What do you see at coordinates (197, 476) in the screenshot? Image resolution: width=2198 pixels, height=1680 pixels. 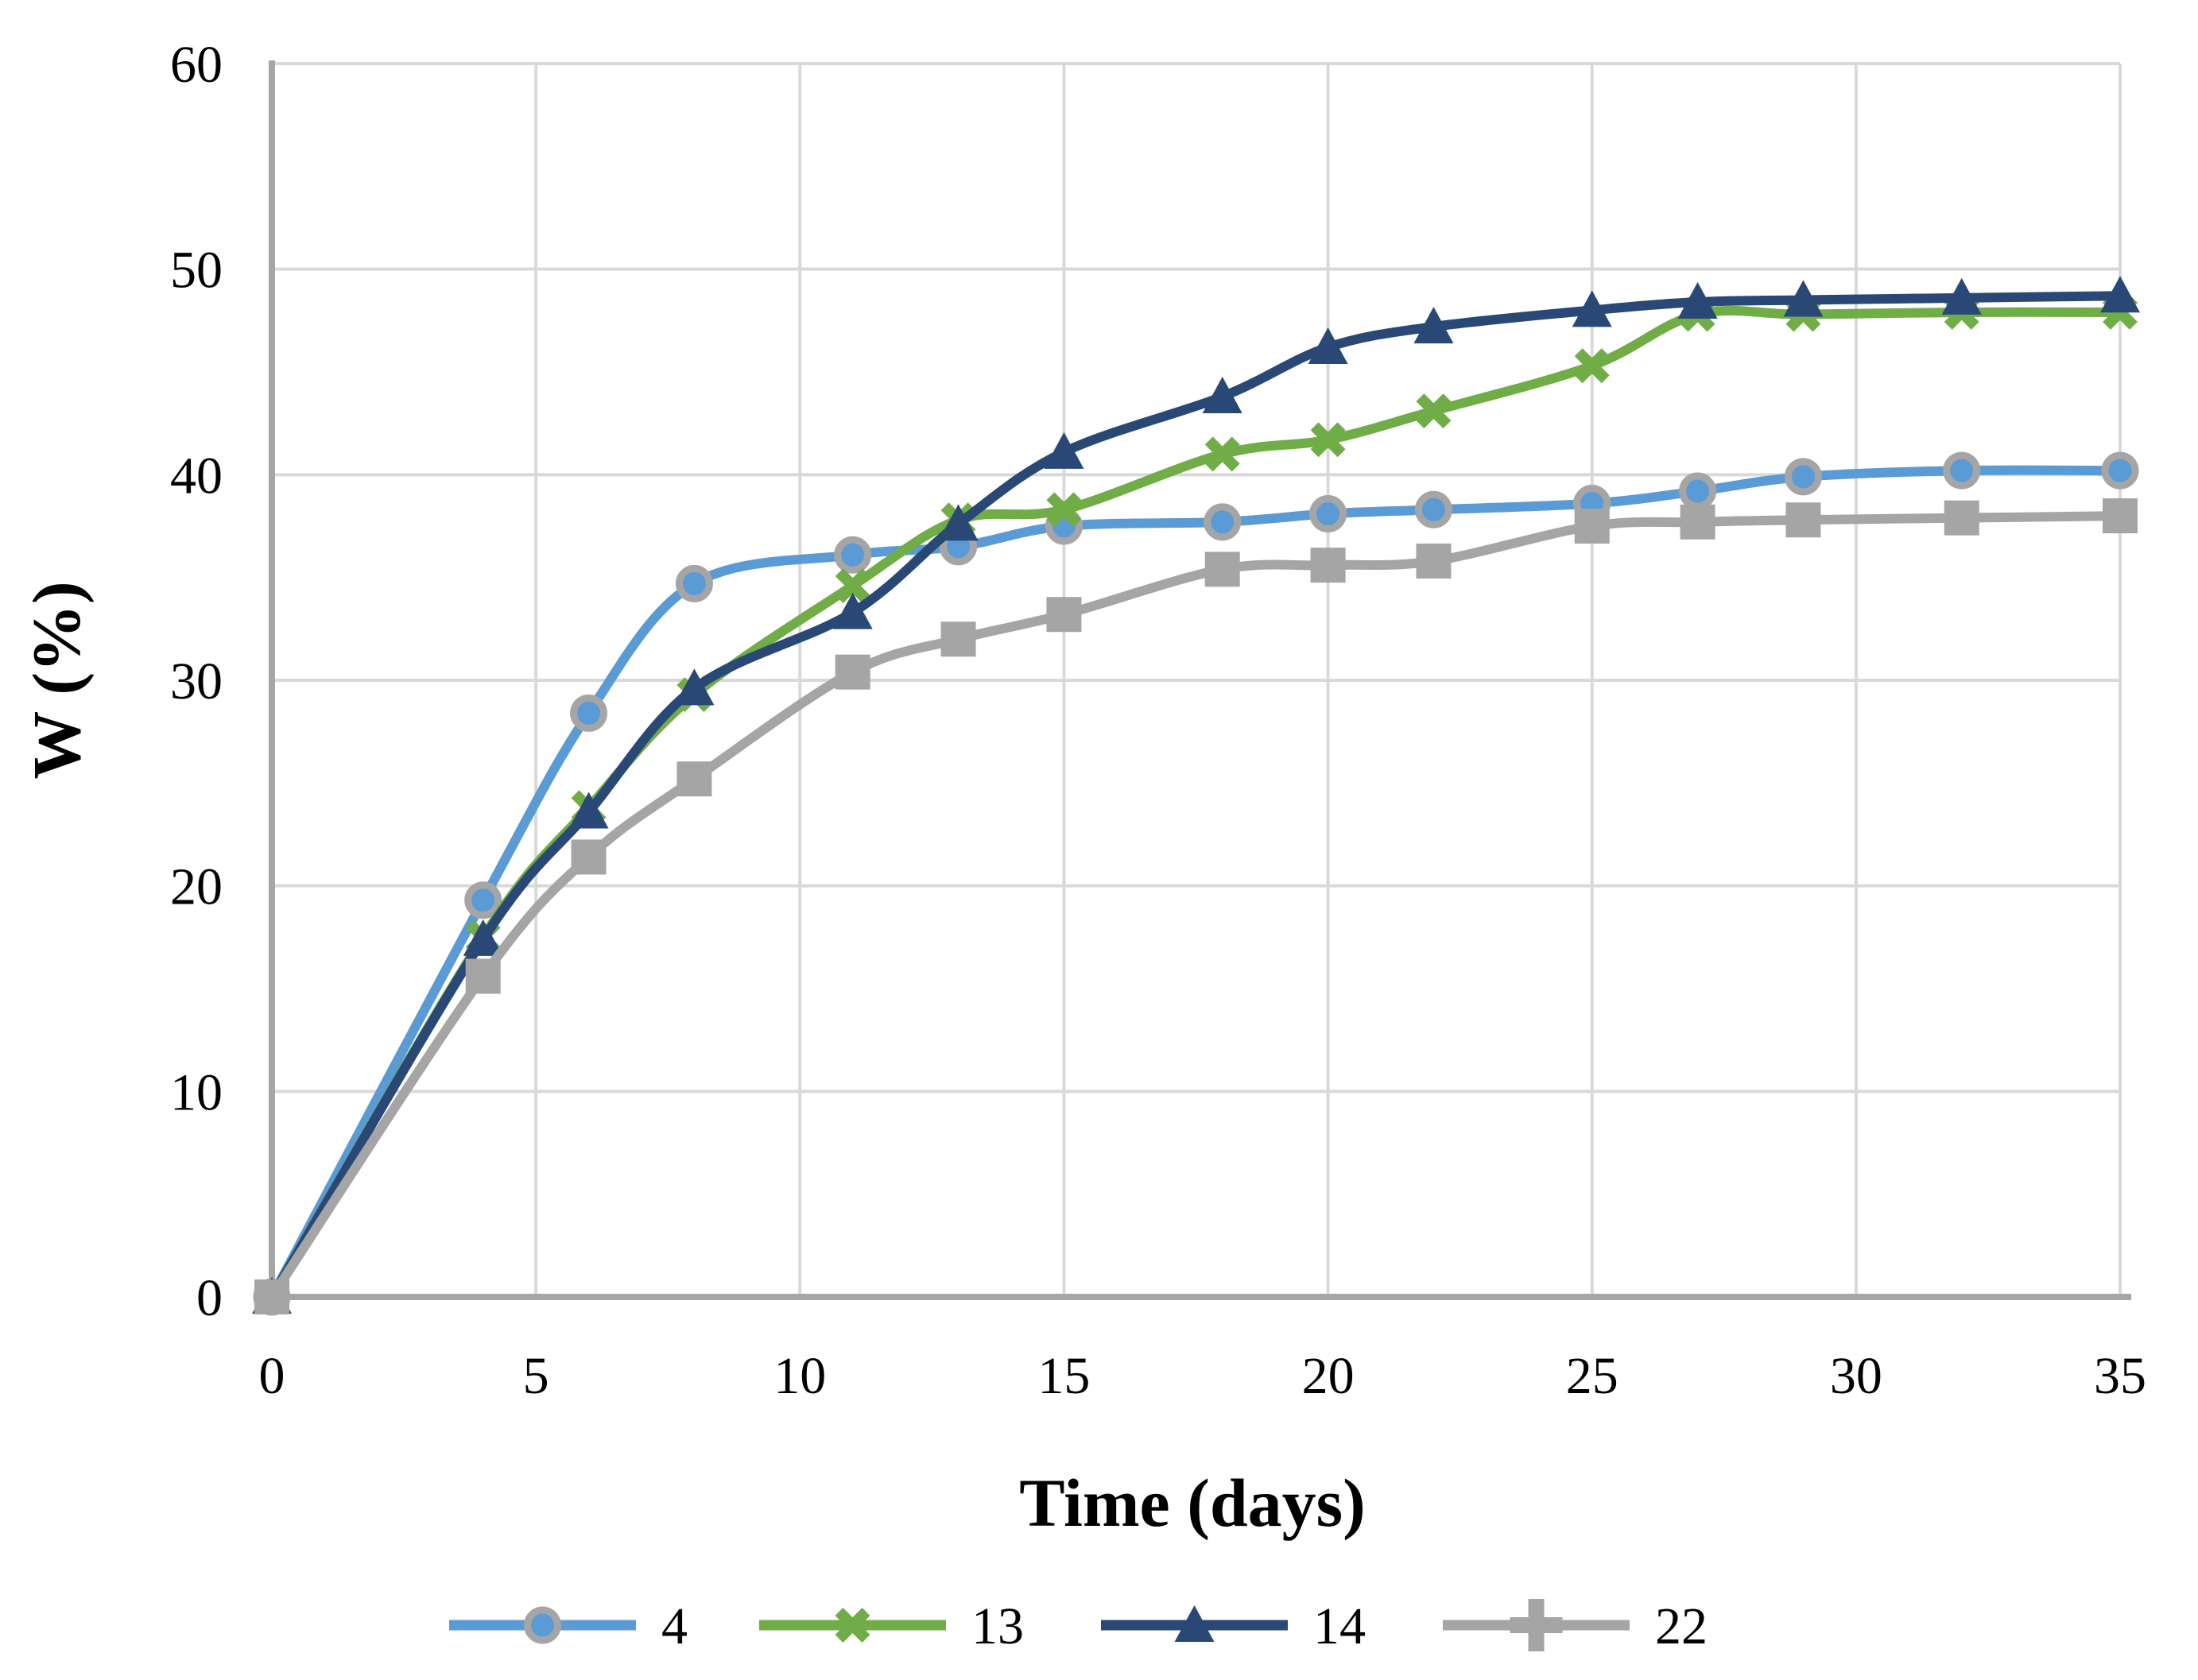 I see `y-tick-label: 40` at bounding box center [197, 476].